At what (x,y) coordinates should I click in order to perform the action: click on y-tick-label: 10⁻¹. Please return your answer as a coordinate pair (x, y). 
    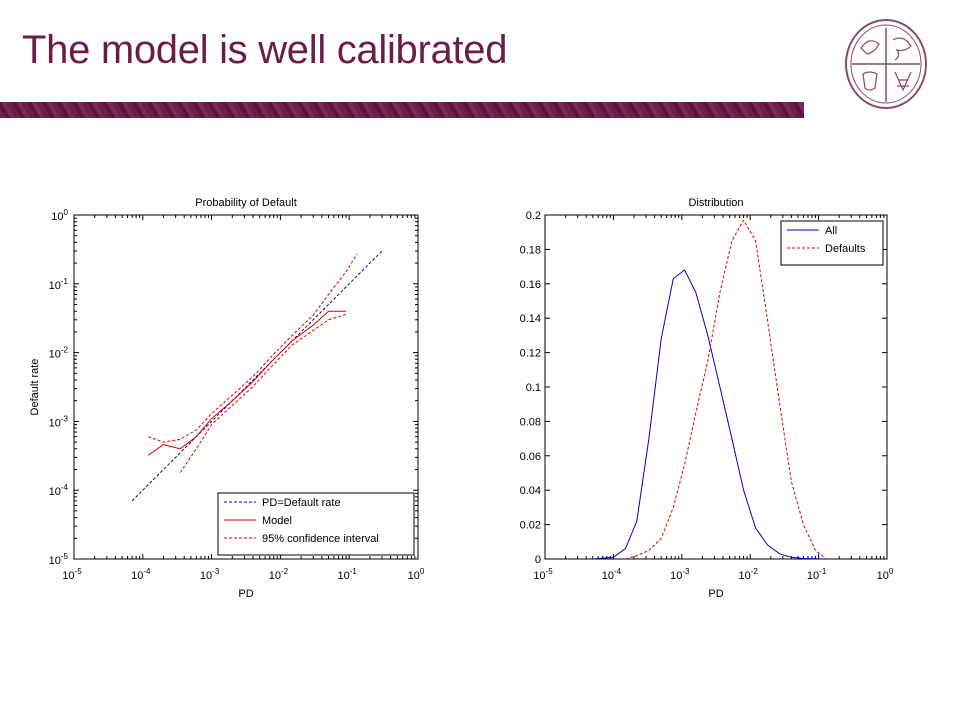
    Looking at the image, I should click on (59, 284).